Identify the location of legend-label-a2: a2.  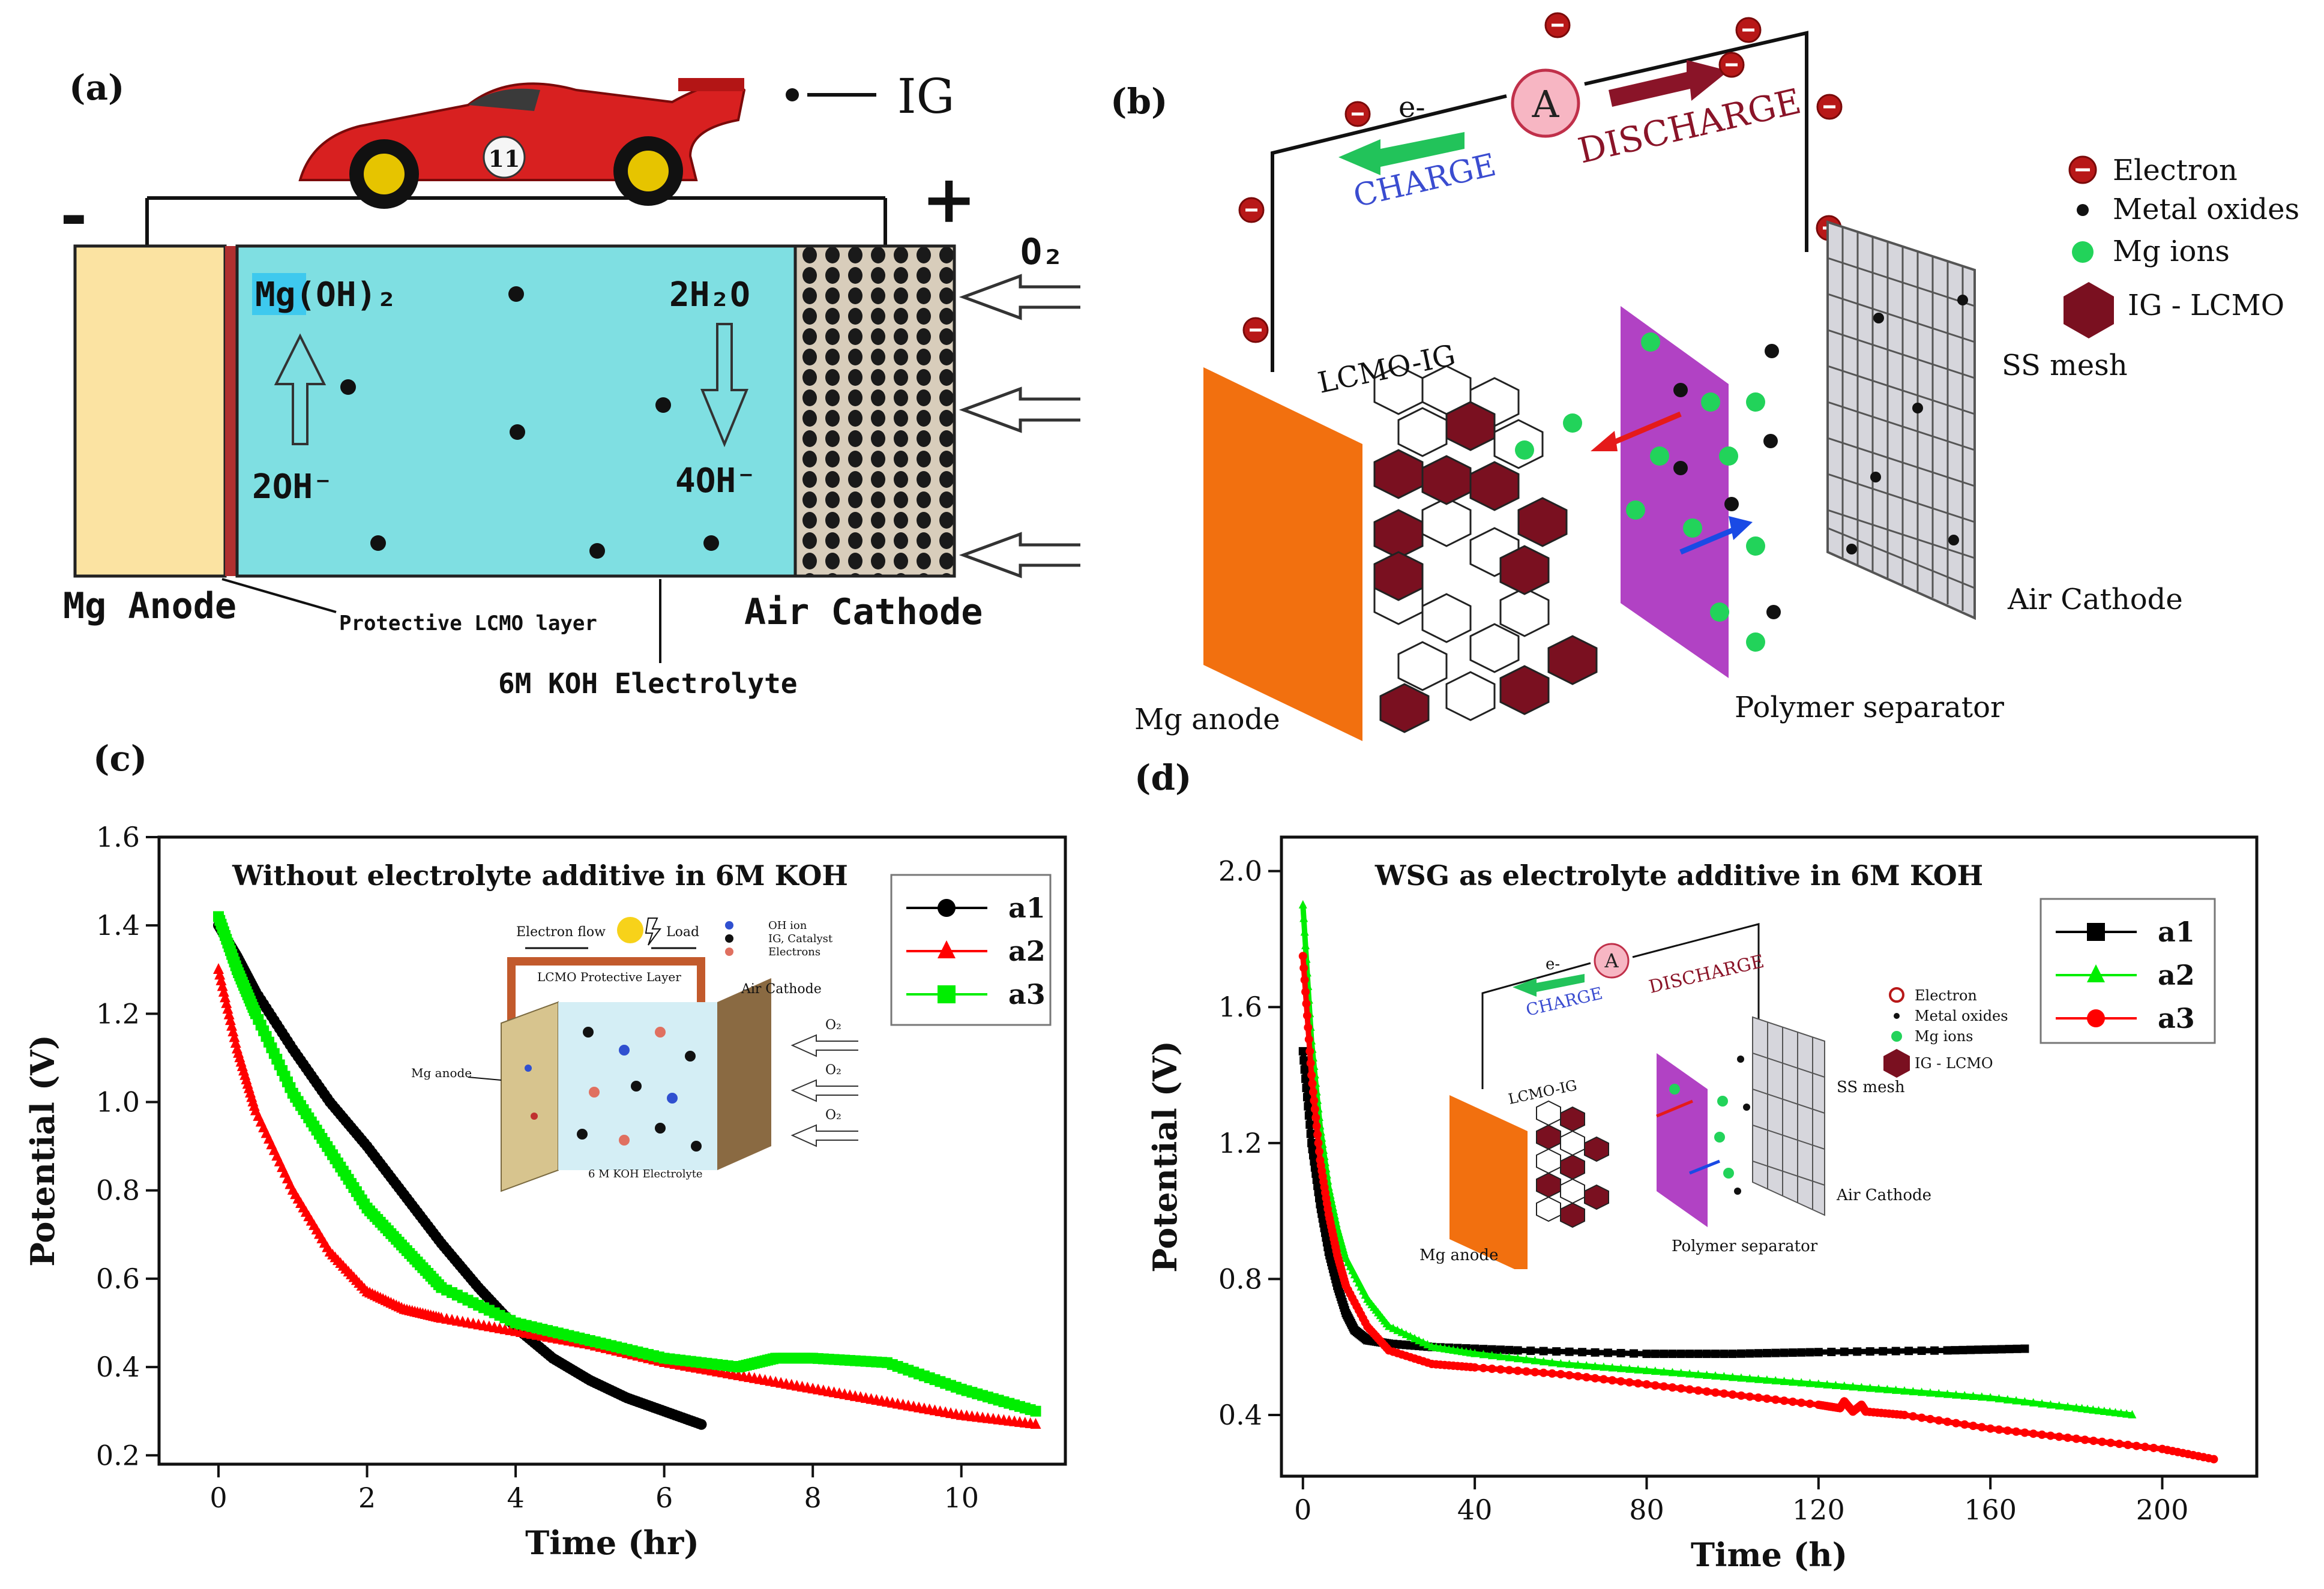
(2176, 975).